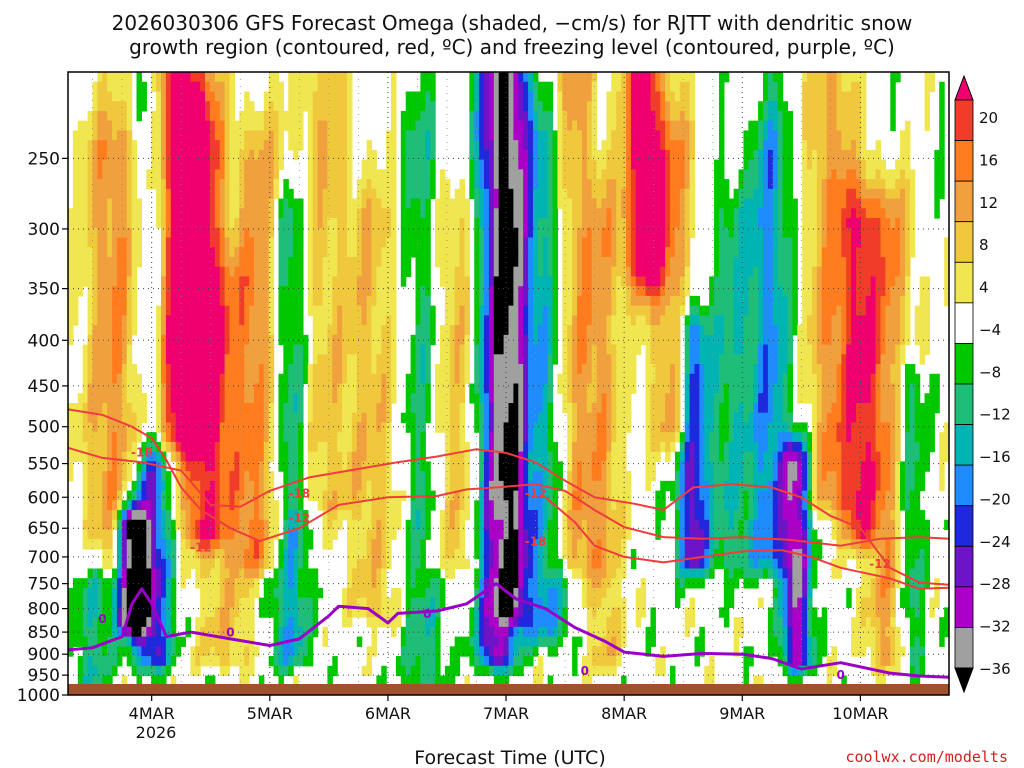 The image size is (1024, 768). Describe the element at coordinates (988, 160) in the screenshot. I see `colorbar-label: 16` at that location.